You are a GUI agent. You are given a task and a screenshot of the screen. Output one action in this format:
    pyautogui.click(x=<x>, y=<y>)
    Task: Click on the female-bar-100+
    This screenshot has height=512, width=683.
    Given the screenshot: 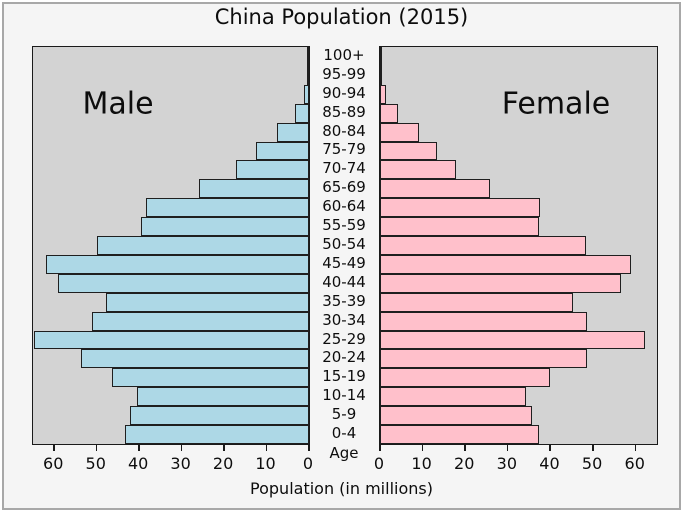 What is the action you would take?
    pyautogui.click(x=381, y=56)
    